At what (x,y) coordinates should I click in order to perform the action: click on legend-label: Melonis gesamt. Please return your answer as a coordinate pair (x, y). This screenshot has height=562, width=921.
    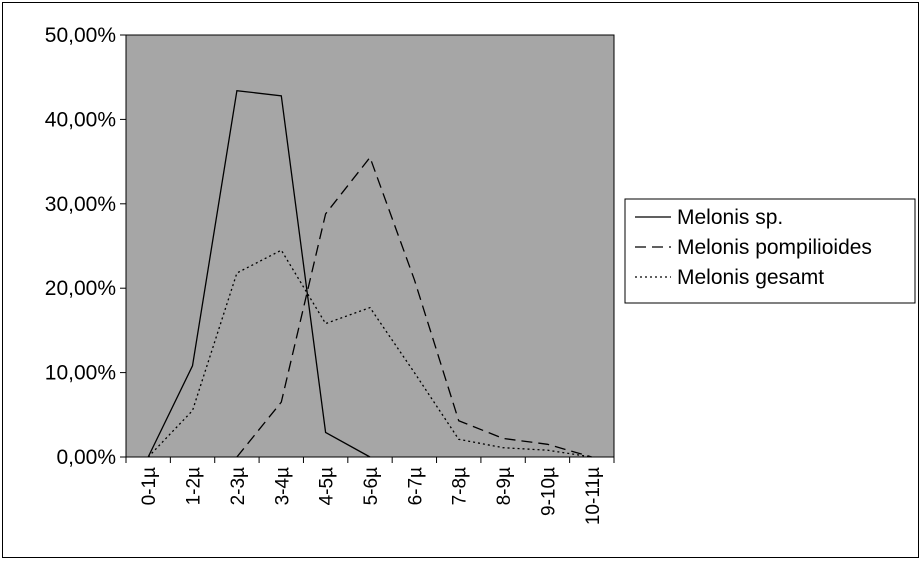
    Looking at the image, I should click on (750, 277).